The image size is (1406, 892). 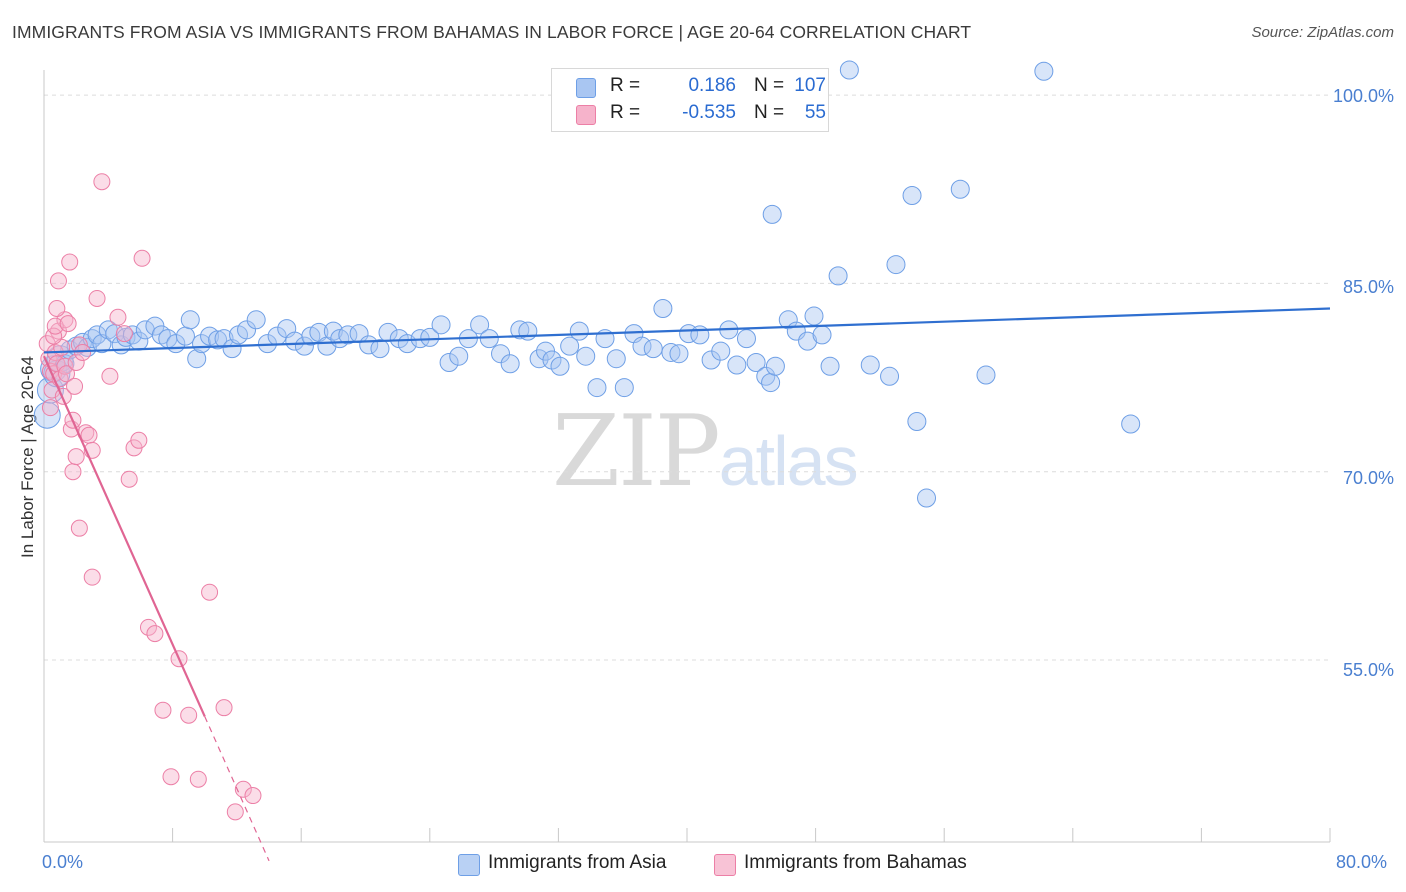 I want to click on series-name-asia: Immigrants from Asia, so click(x=577, y=862).